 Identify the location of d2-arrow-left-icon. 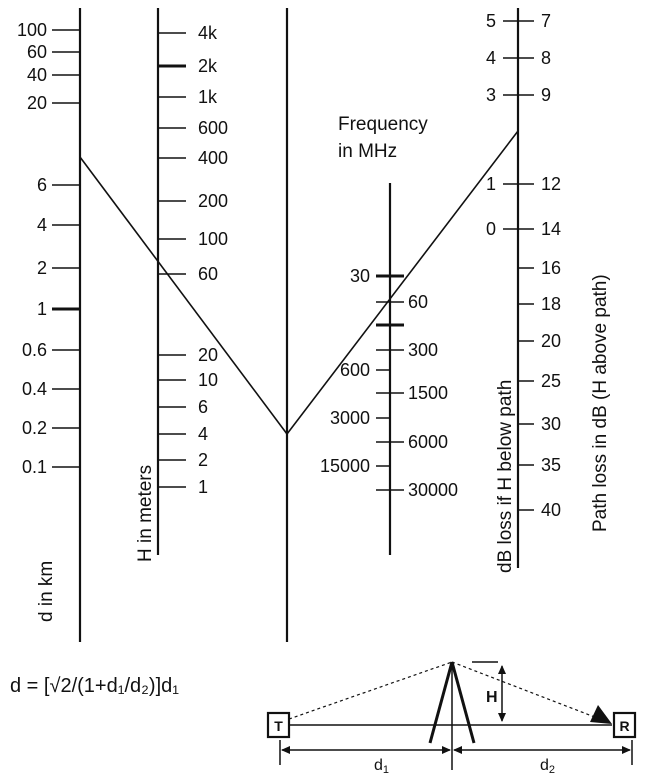
(457, 750).